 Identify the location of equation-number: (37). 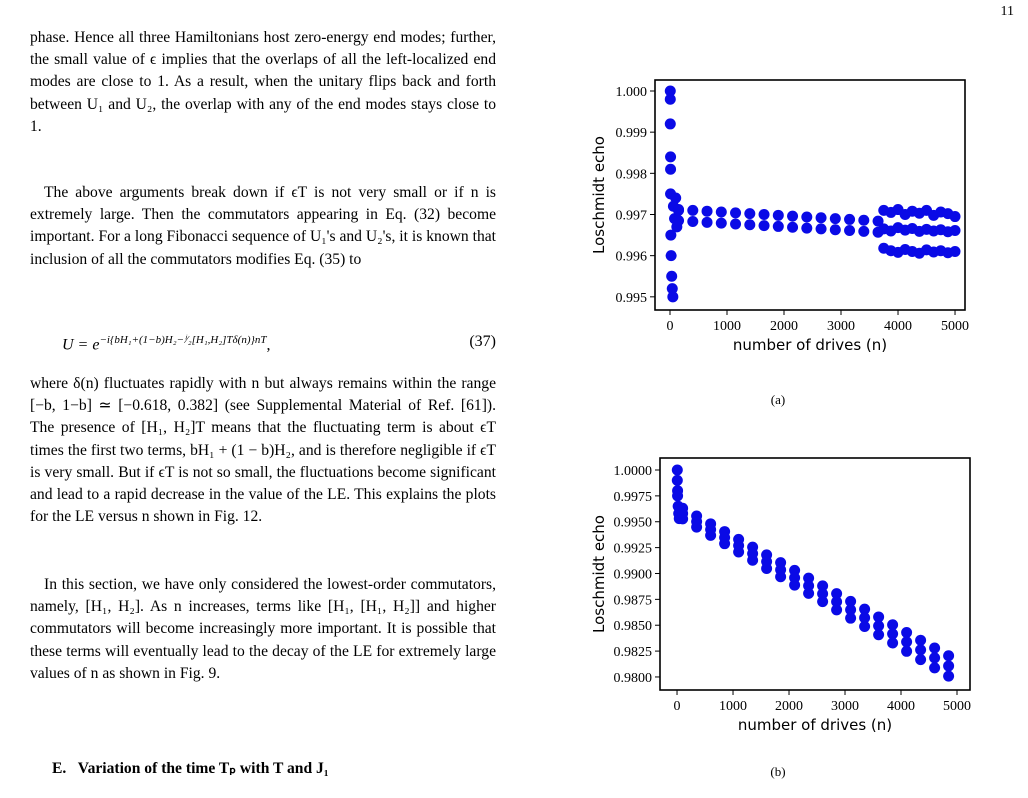
(482, 341).